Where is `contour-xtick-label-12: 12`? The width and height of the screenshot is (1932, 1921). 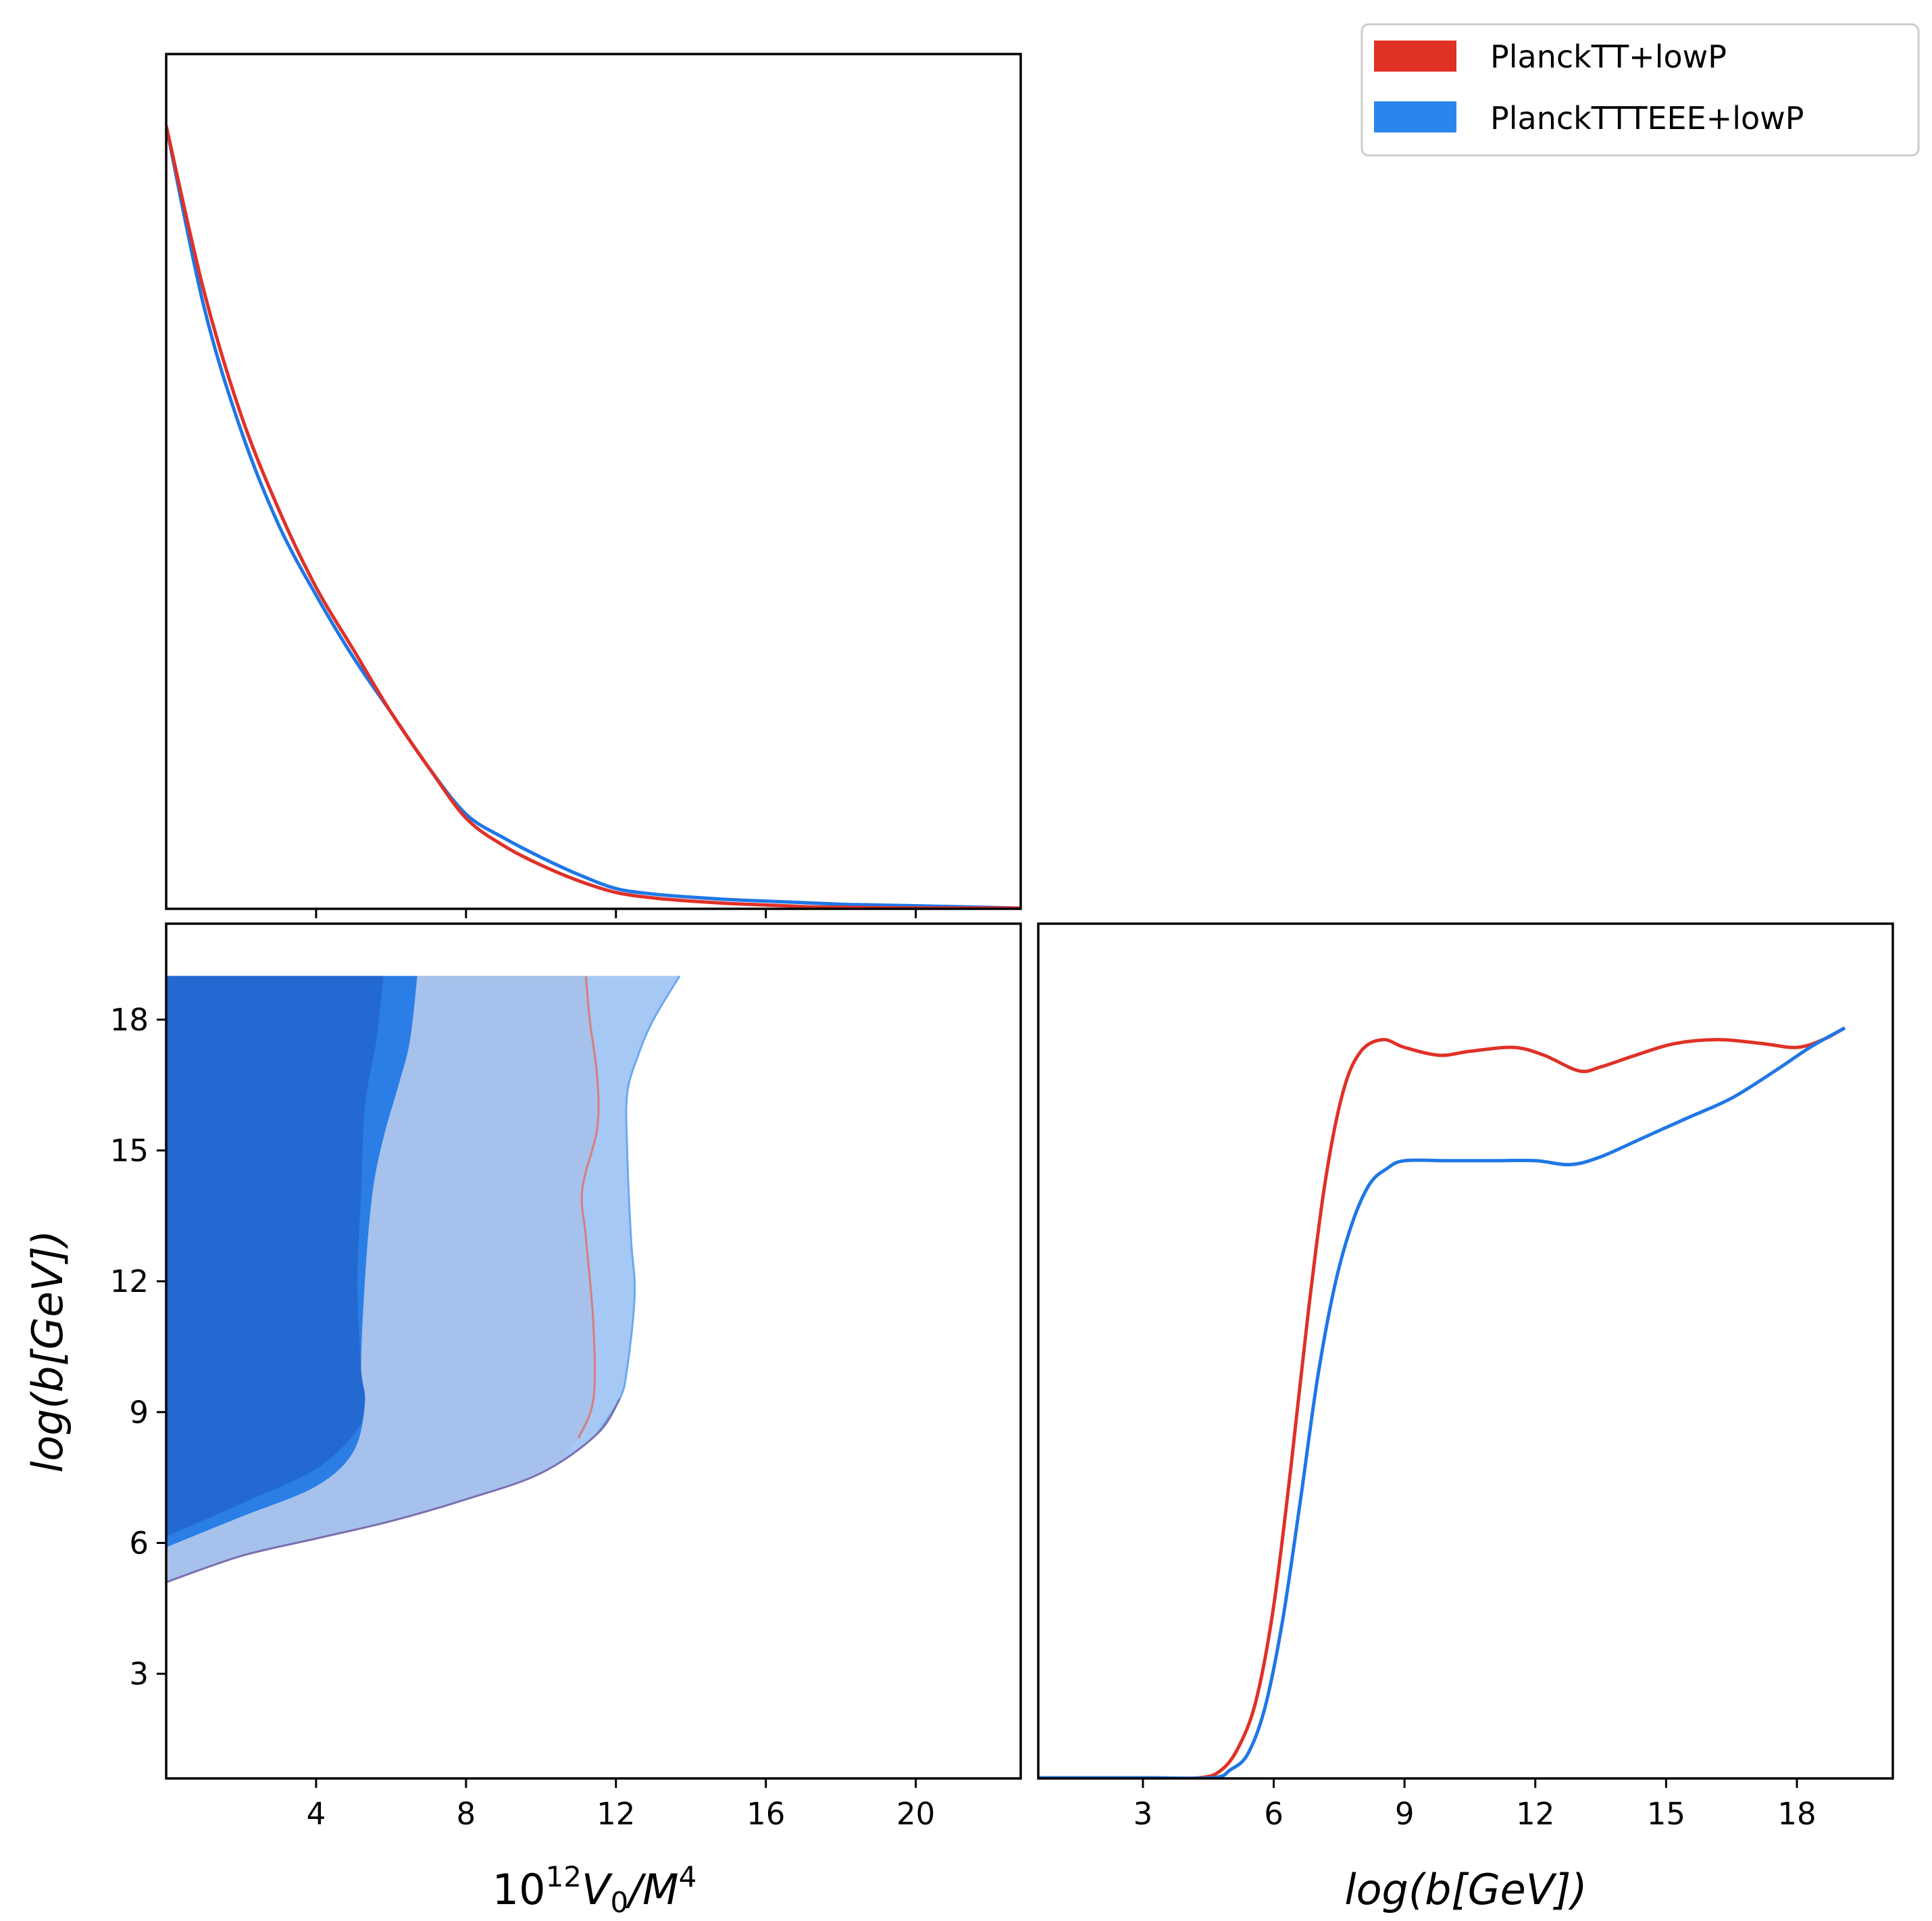 contour-xtick-label-12: 12 is located at coordinates (615, 1814).